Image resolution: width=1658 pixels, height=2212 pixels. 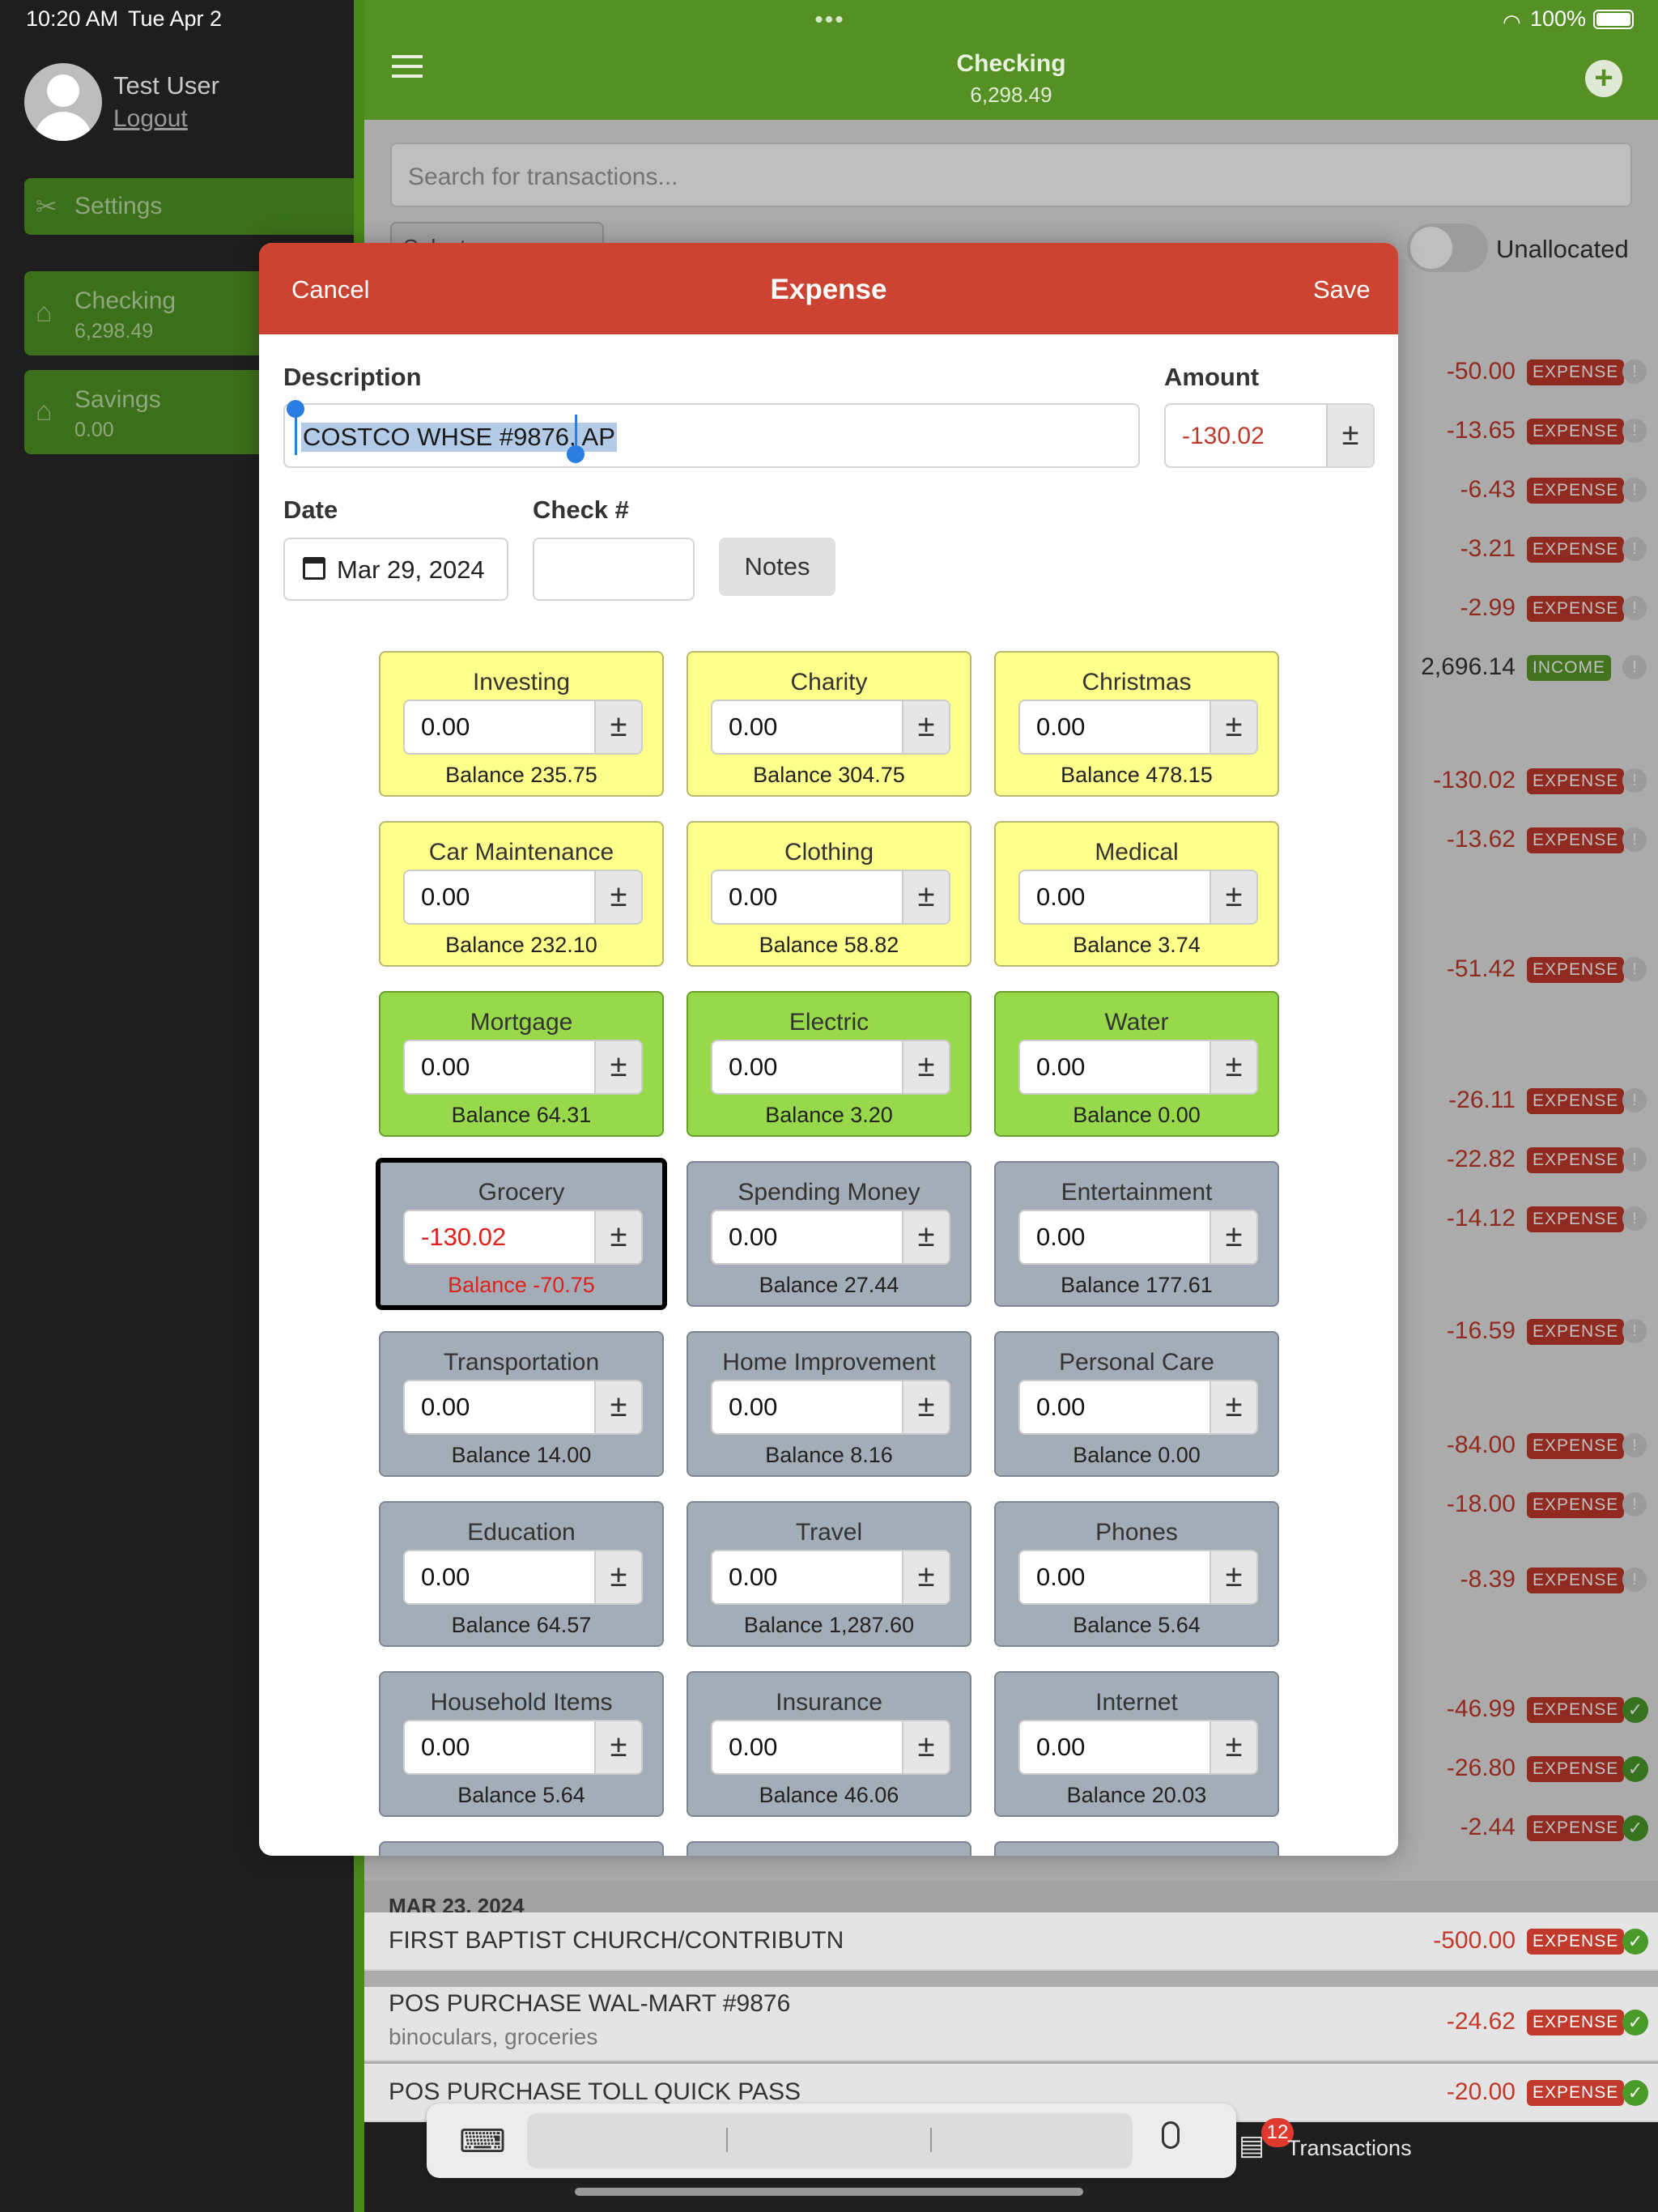 I want to click on category-card-travel: Travel 0.00 ± Balance 1,287.60, so click(x=829, y=1574).